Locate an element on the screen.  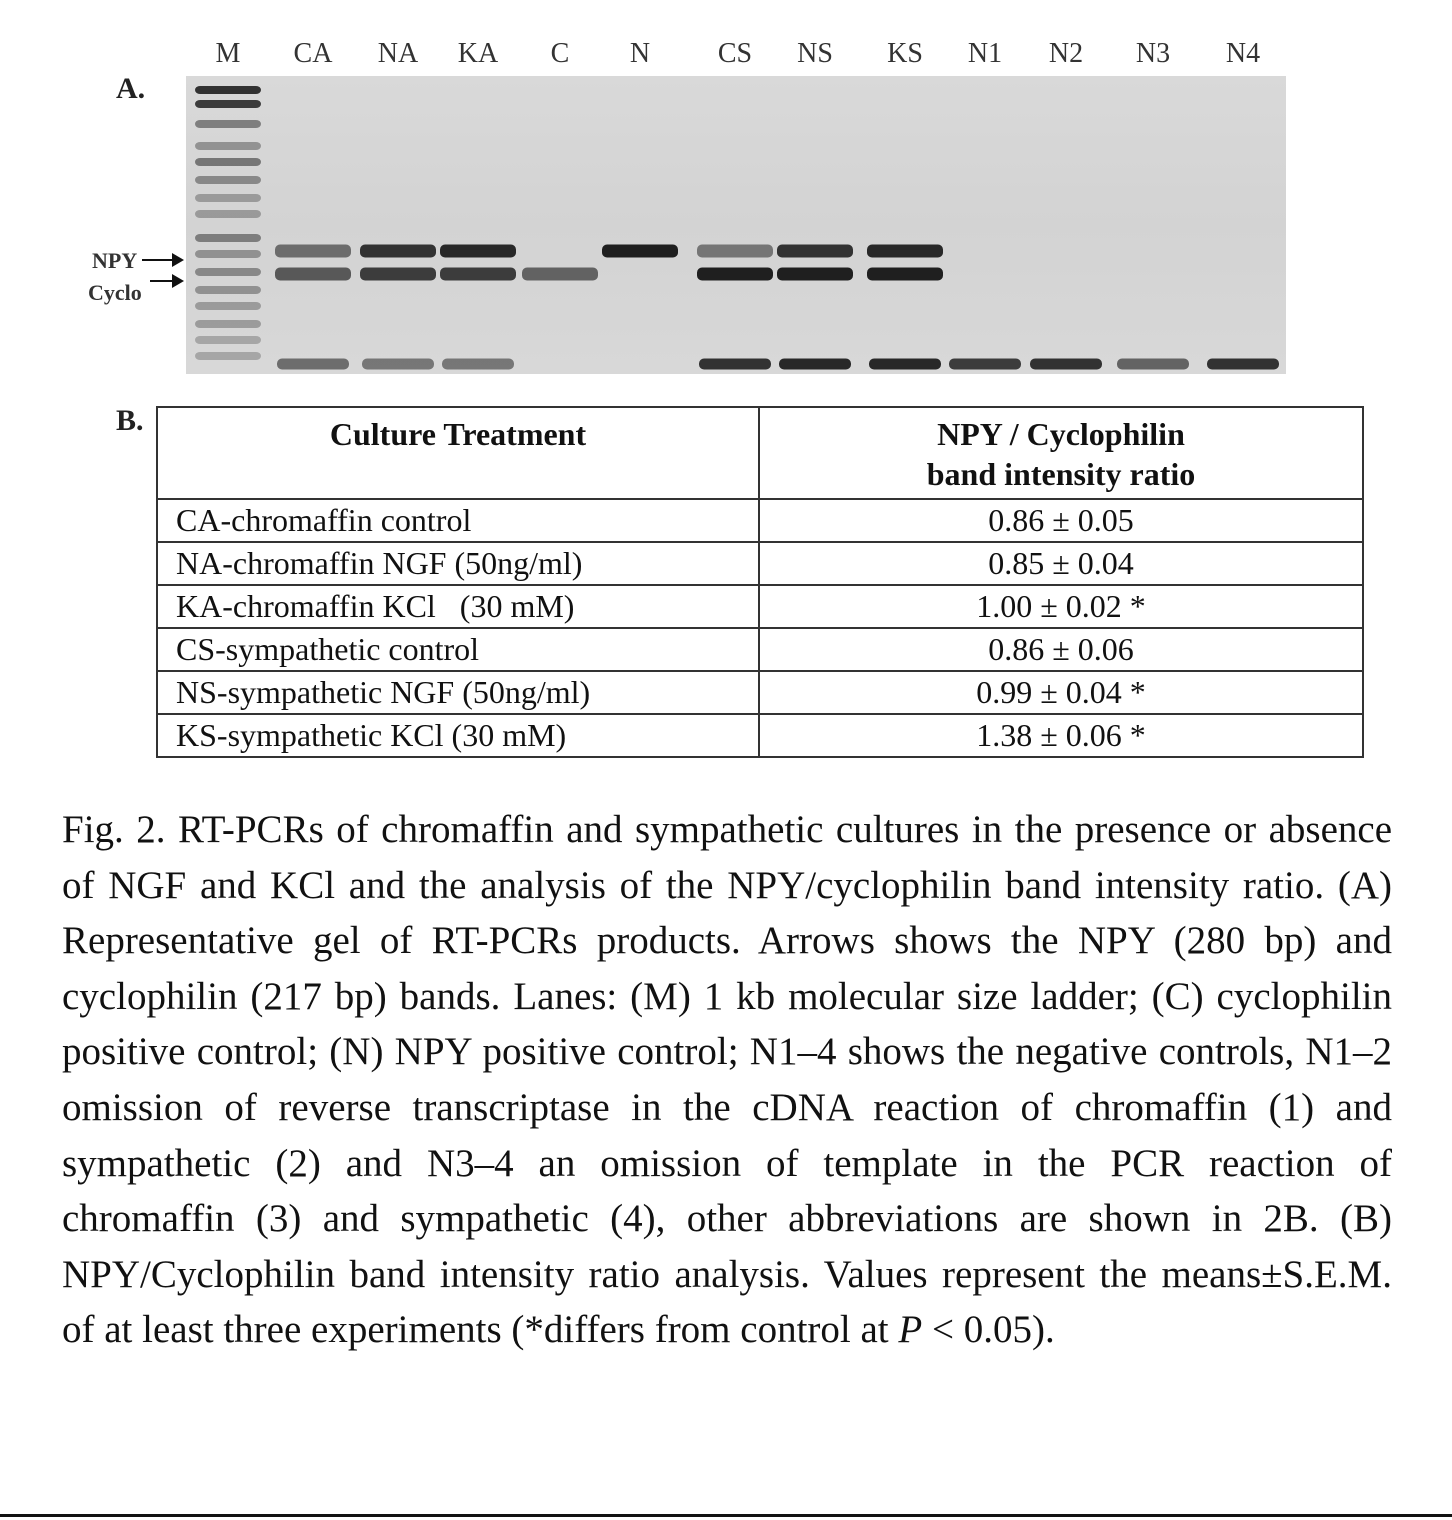
table-row: CA-chromaffin control 0.86 ± 0.05 is located at coordinates (760, 520).